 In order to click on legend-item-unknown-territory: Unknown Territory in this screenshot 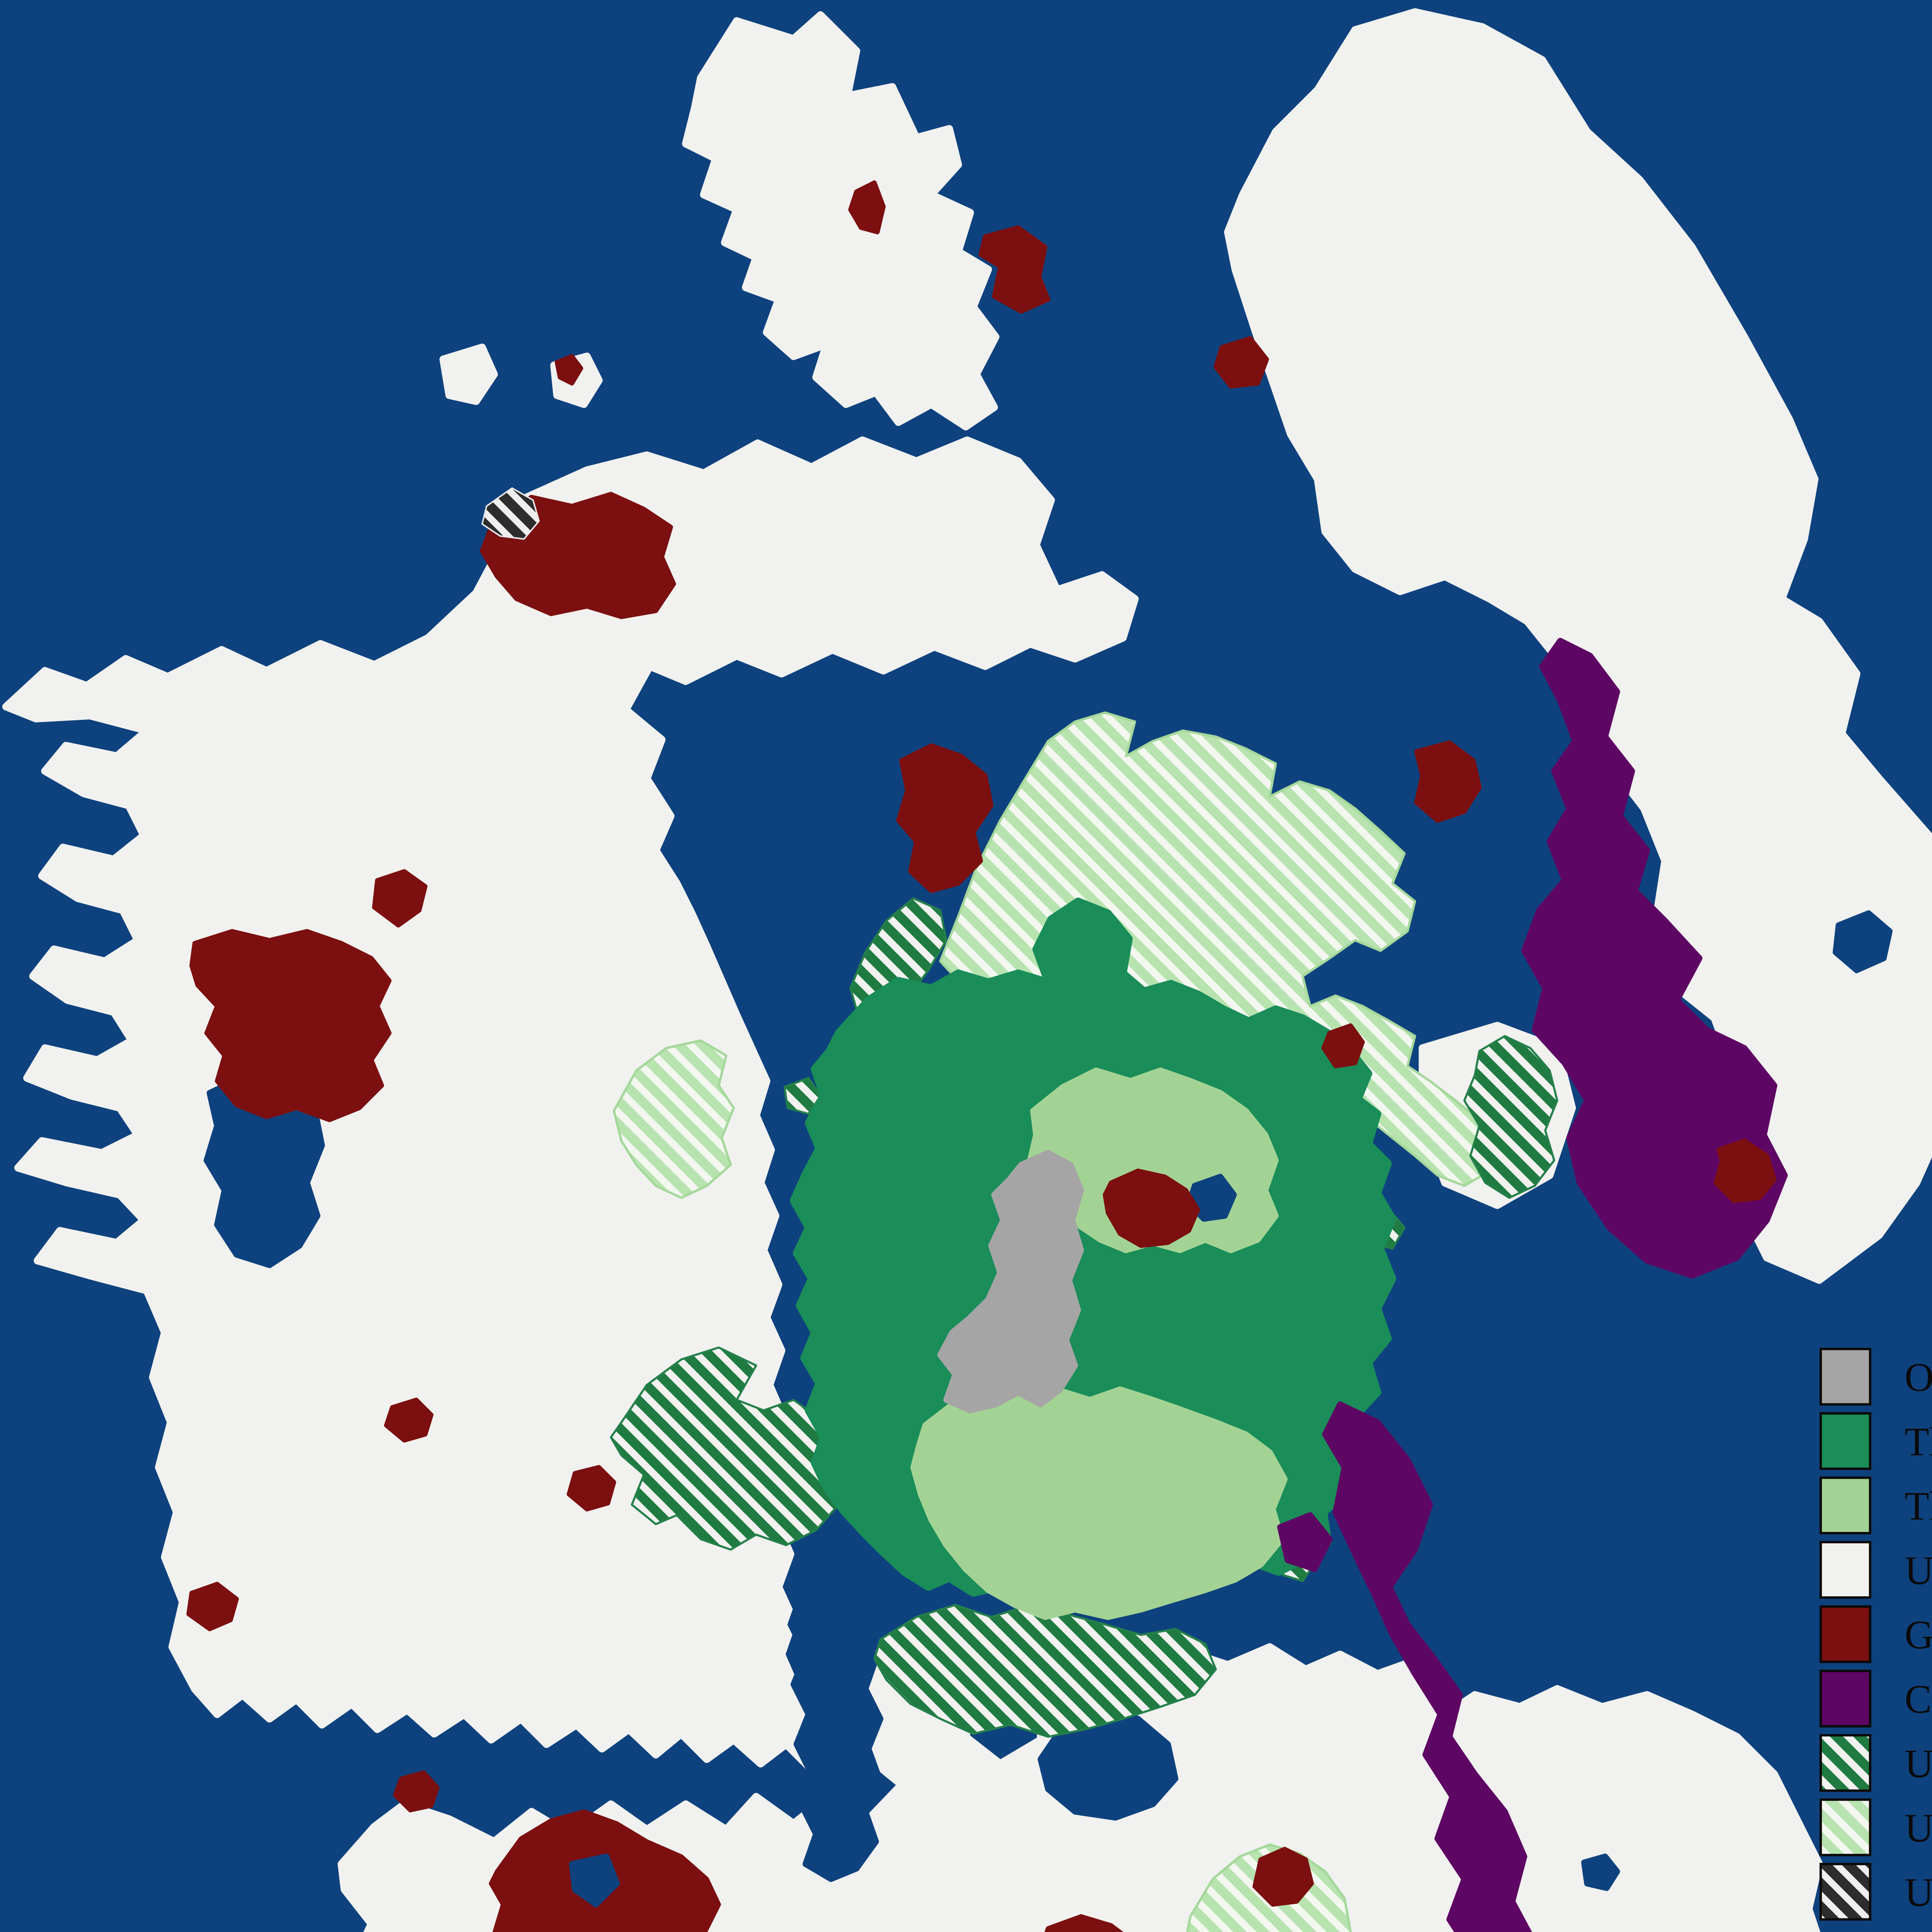, I will do `click(1875, 1570)`.